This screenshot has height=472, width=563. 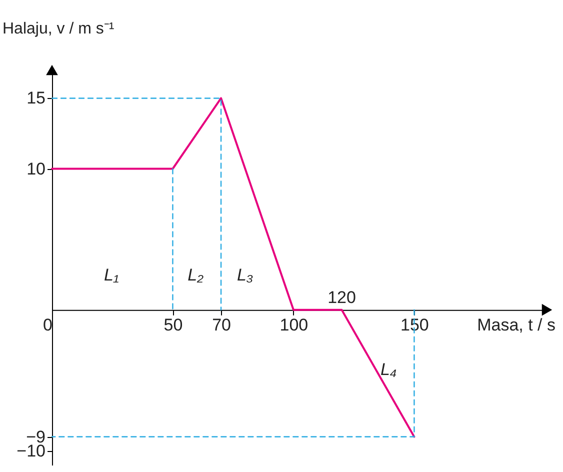 What do you see at coordinates (36, 168) in the screenshot?
I see `y-tick-label: 10` at bounding box center [36, 168].